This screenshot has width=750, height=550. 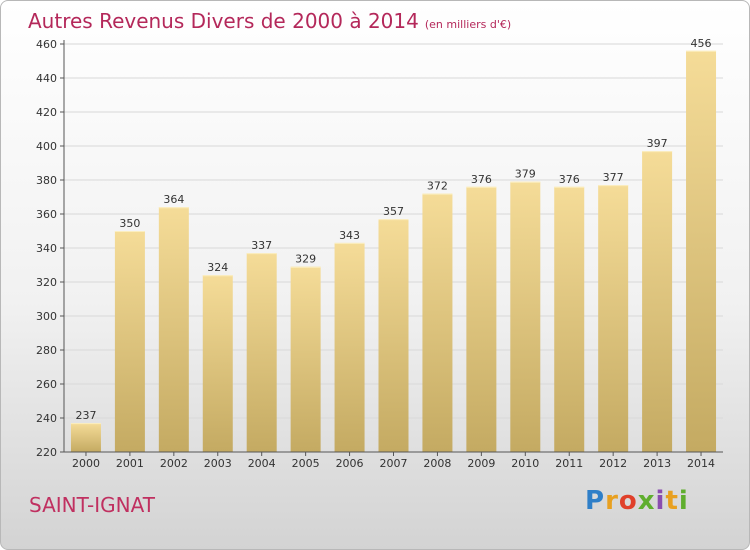 I want to click on data-label: 343, so click(x=349, y=235).